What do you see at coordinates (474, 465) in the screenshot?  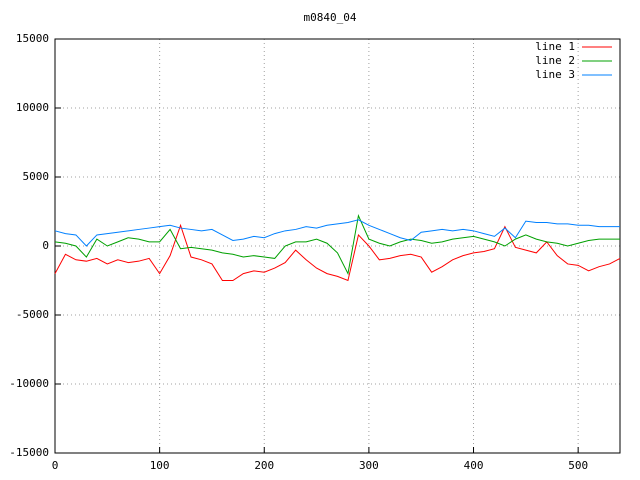 I see `x-tick-label: 400` at bounding box center [474, 465].